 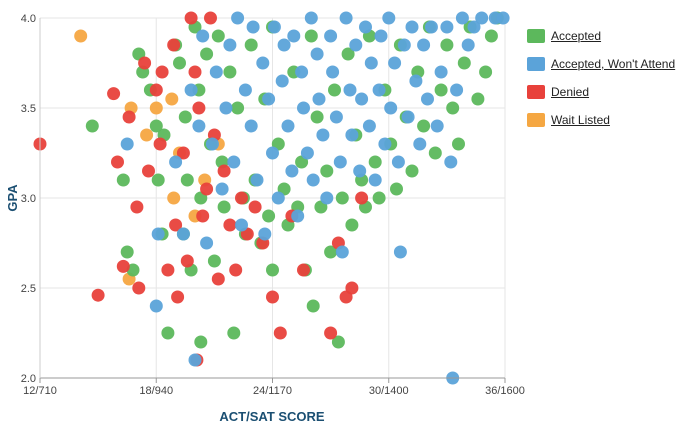 I want to click on legend-item-accepted: Accepted, so click(x=601, y=36).